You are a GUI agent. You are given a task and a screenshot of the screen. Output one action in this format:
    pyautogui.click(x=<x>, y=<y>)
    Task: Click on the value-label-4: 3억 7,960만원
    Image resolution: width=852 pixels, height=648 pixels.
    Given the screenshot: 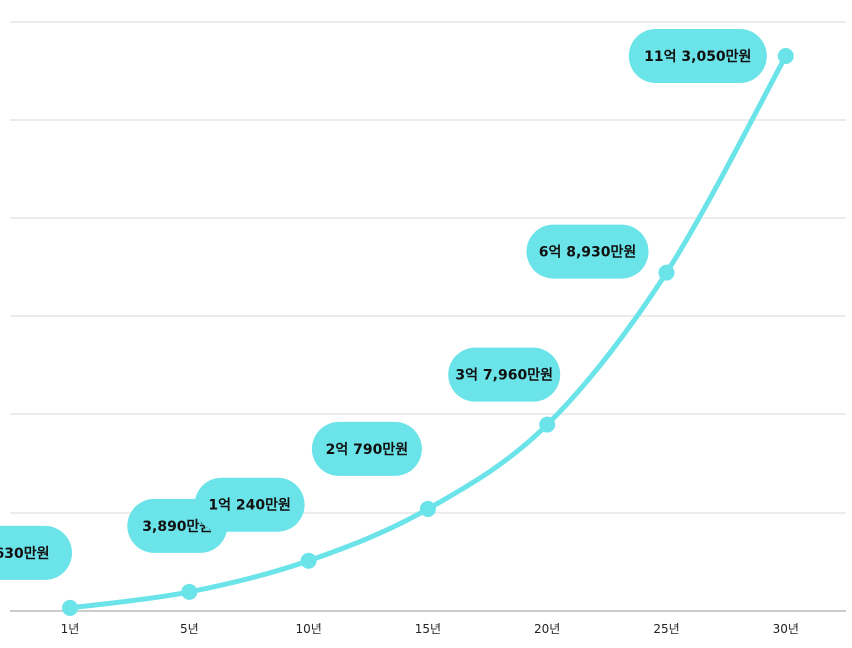 What is the action you would take?
    pyautogui.click(x=504, y=376)
    